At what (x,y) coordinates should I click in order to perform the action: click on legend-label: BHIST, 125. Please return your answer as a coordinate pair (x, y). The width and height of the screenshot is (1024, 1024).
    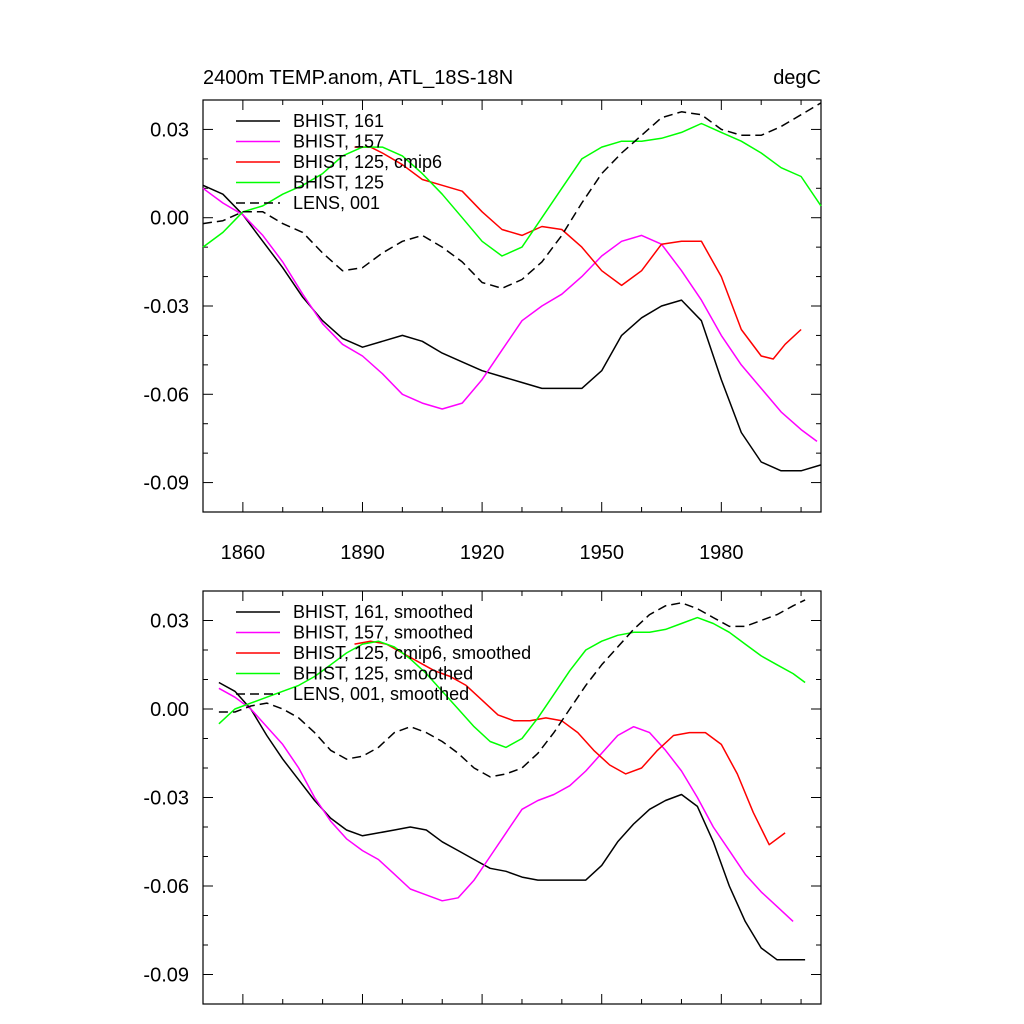
    Looking at the image, I should click on (338, 183).